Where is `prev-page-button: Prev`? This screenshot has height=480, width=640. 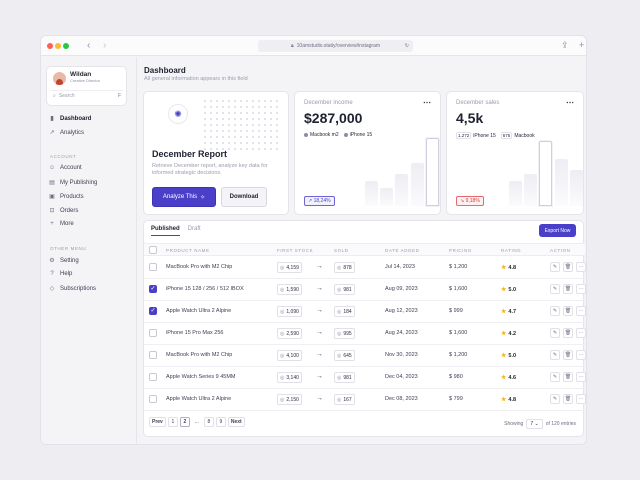 prev-page-button: Prev is located at coordinates (157, 422).